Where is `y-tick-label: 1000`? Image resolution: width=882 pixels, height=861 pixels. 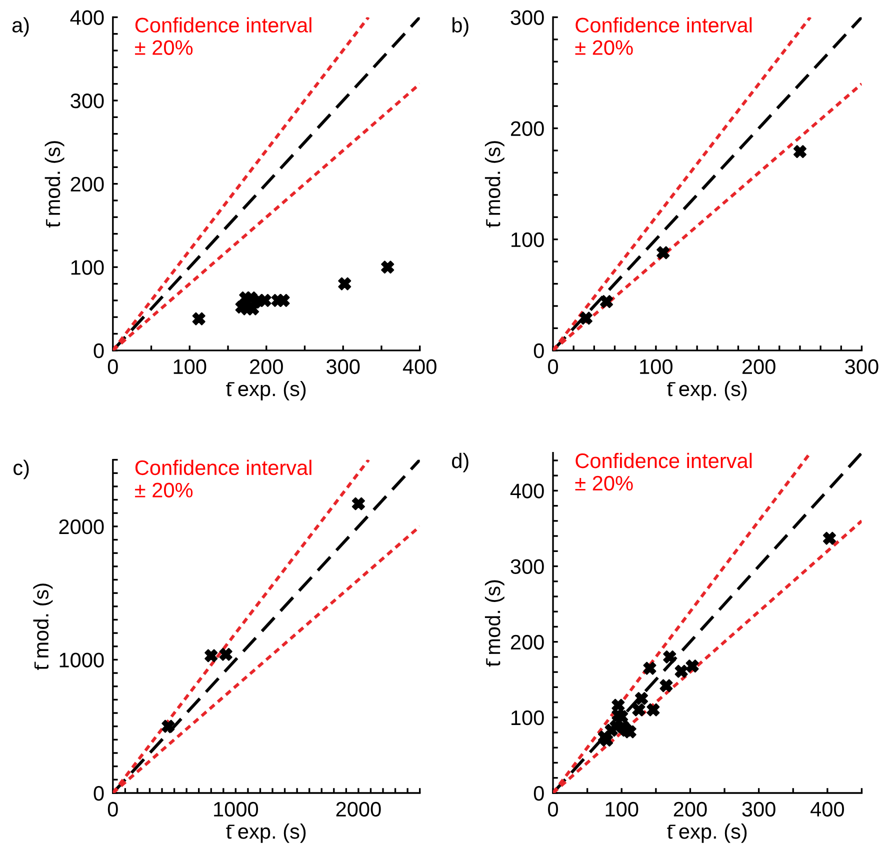 y-tick-label: 1000 is located at coordinates (82, 660).